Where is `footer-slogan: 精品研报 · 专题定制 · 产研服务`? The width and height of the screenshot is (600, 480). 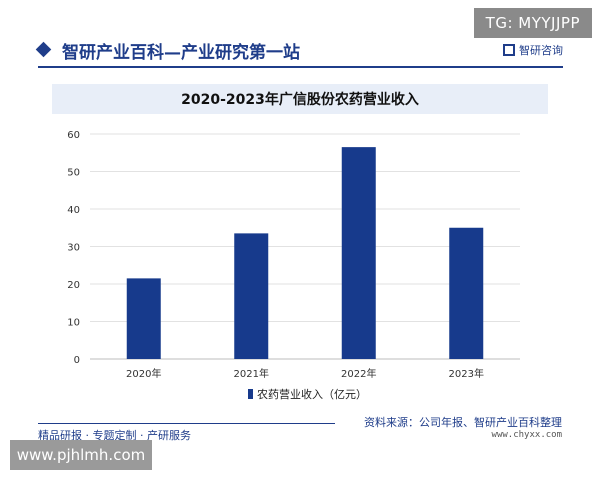
footer-slogan: 精品研报 · 专题定制 · 产研服务 is located at coordinates (114, 435).